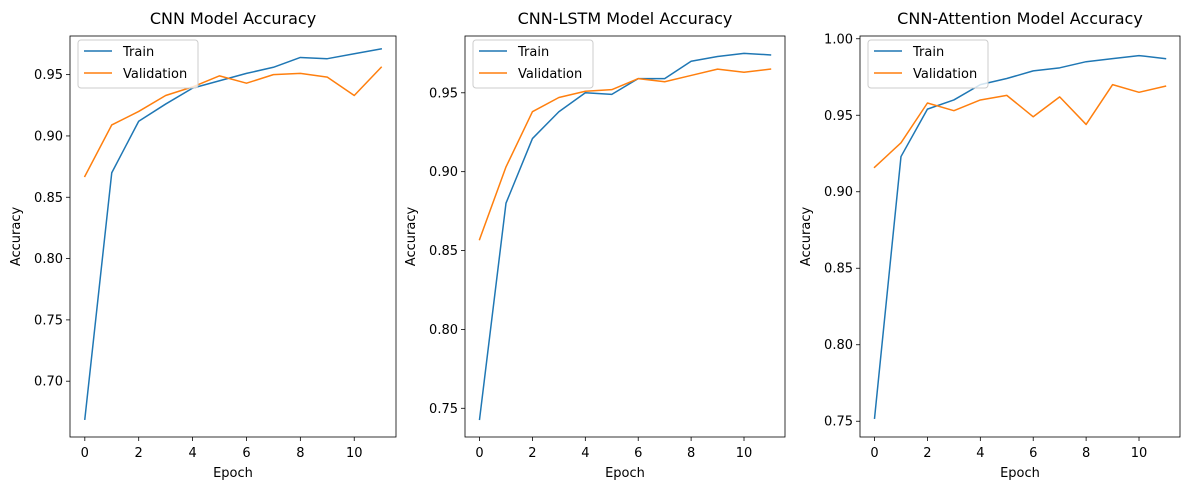 The image size is (1190, 490). Describe the element at coordinates (233, 18) in the screenshot. I see `chart-title: CNN Model Accuracy` at that location.